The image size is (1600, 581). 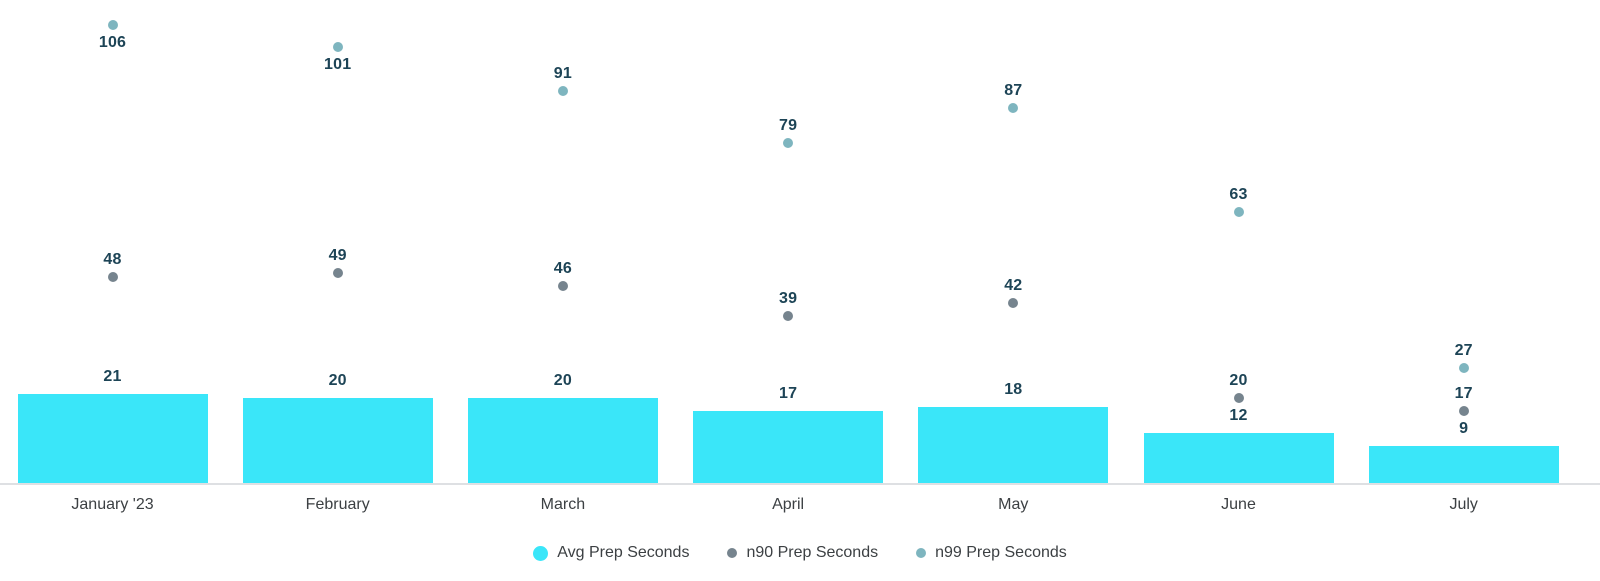 What do you see at coordinates (921, 553) in the screenshot?
I see `legend-marker-n99-prep-seconds-icon` at bounding box center [921, 553].